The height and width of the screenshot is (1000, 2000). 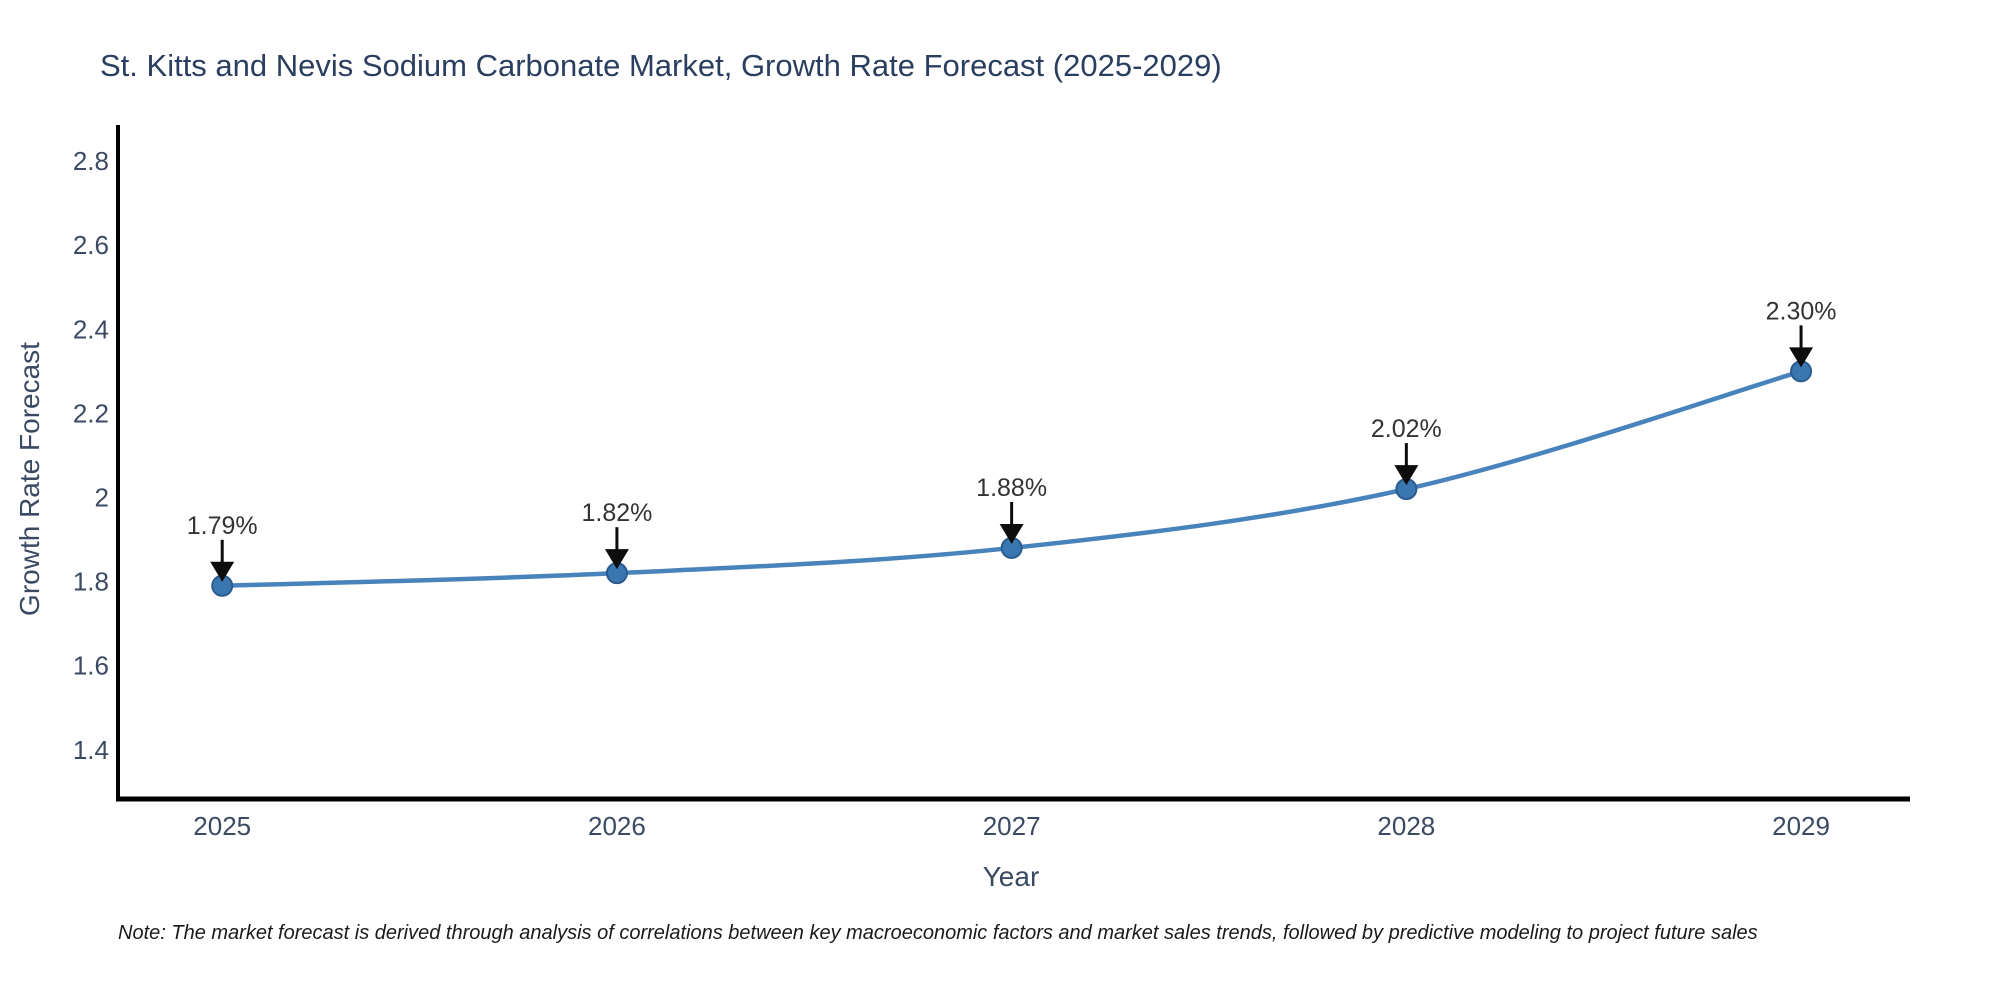 What do you see at coordinates (222, 526) in the screenshot?
I see `point-label: 1.79%` at bounding box center [222, 526].